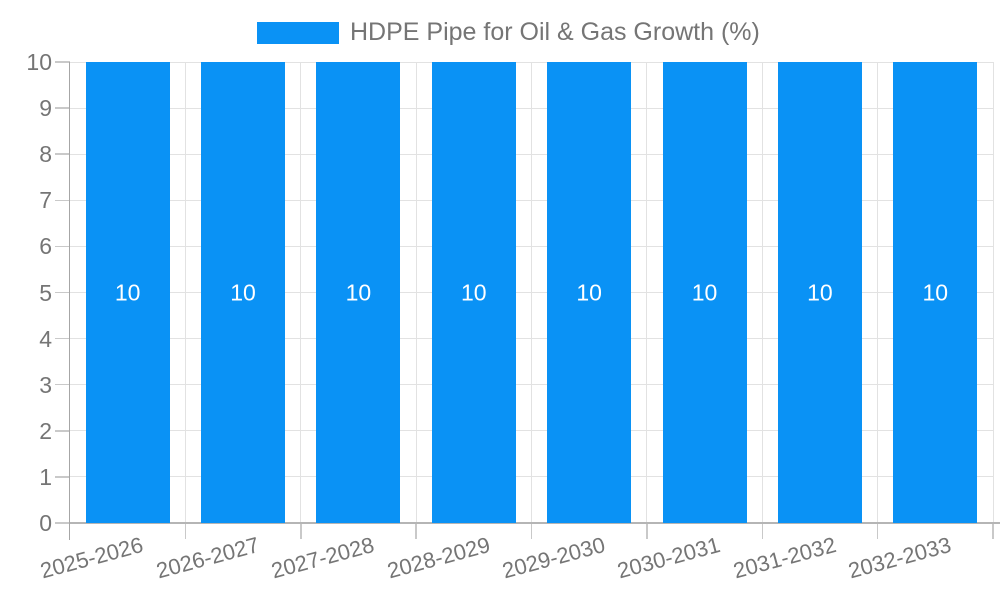 This screenshot has height=600, width=1000. I want to click on x-tick-label: 2025-2026, so click(92, 558).